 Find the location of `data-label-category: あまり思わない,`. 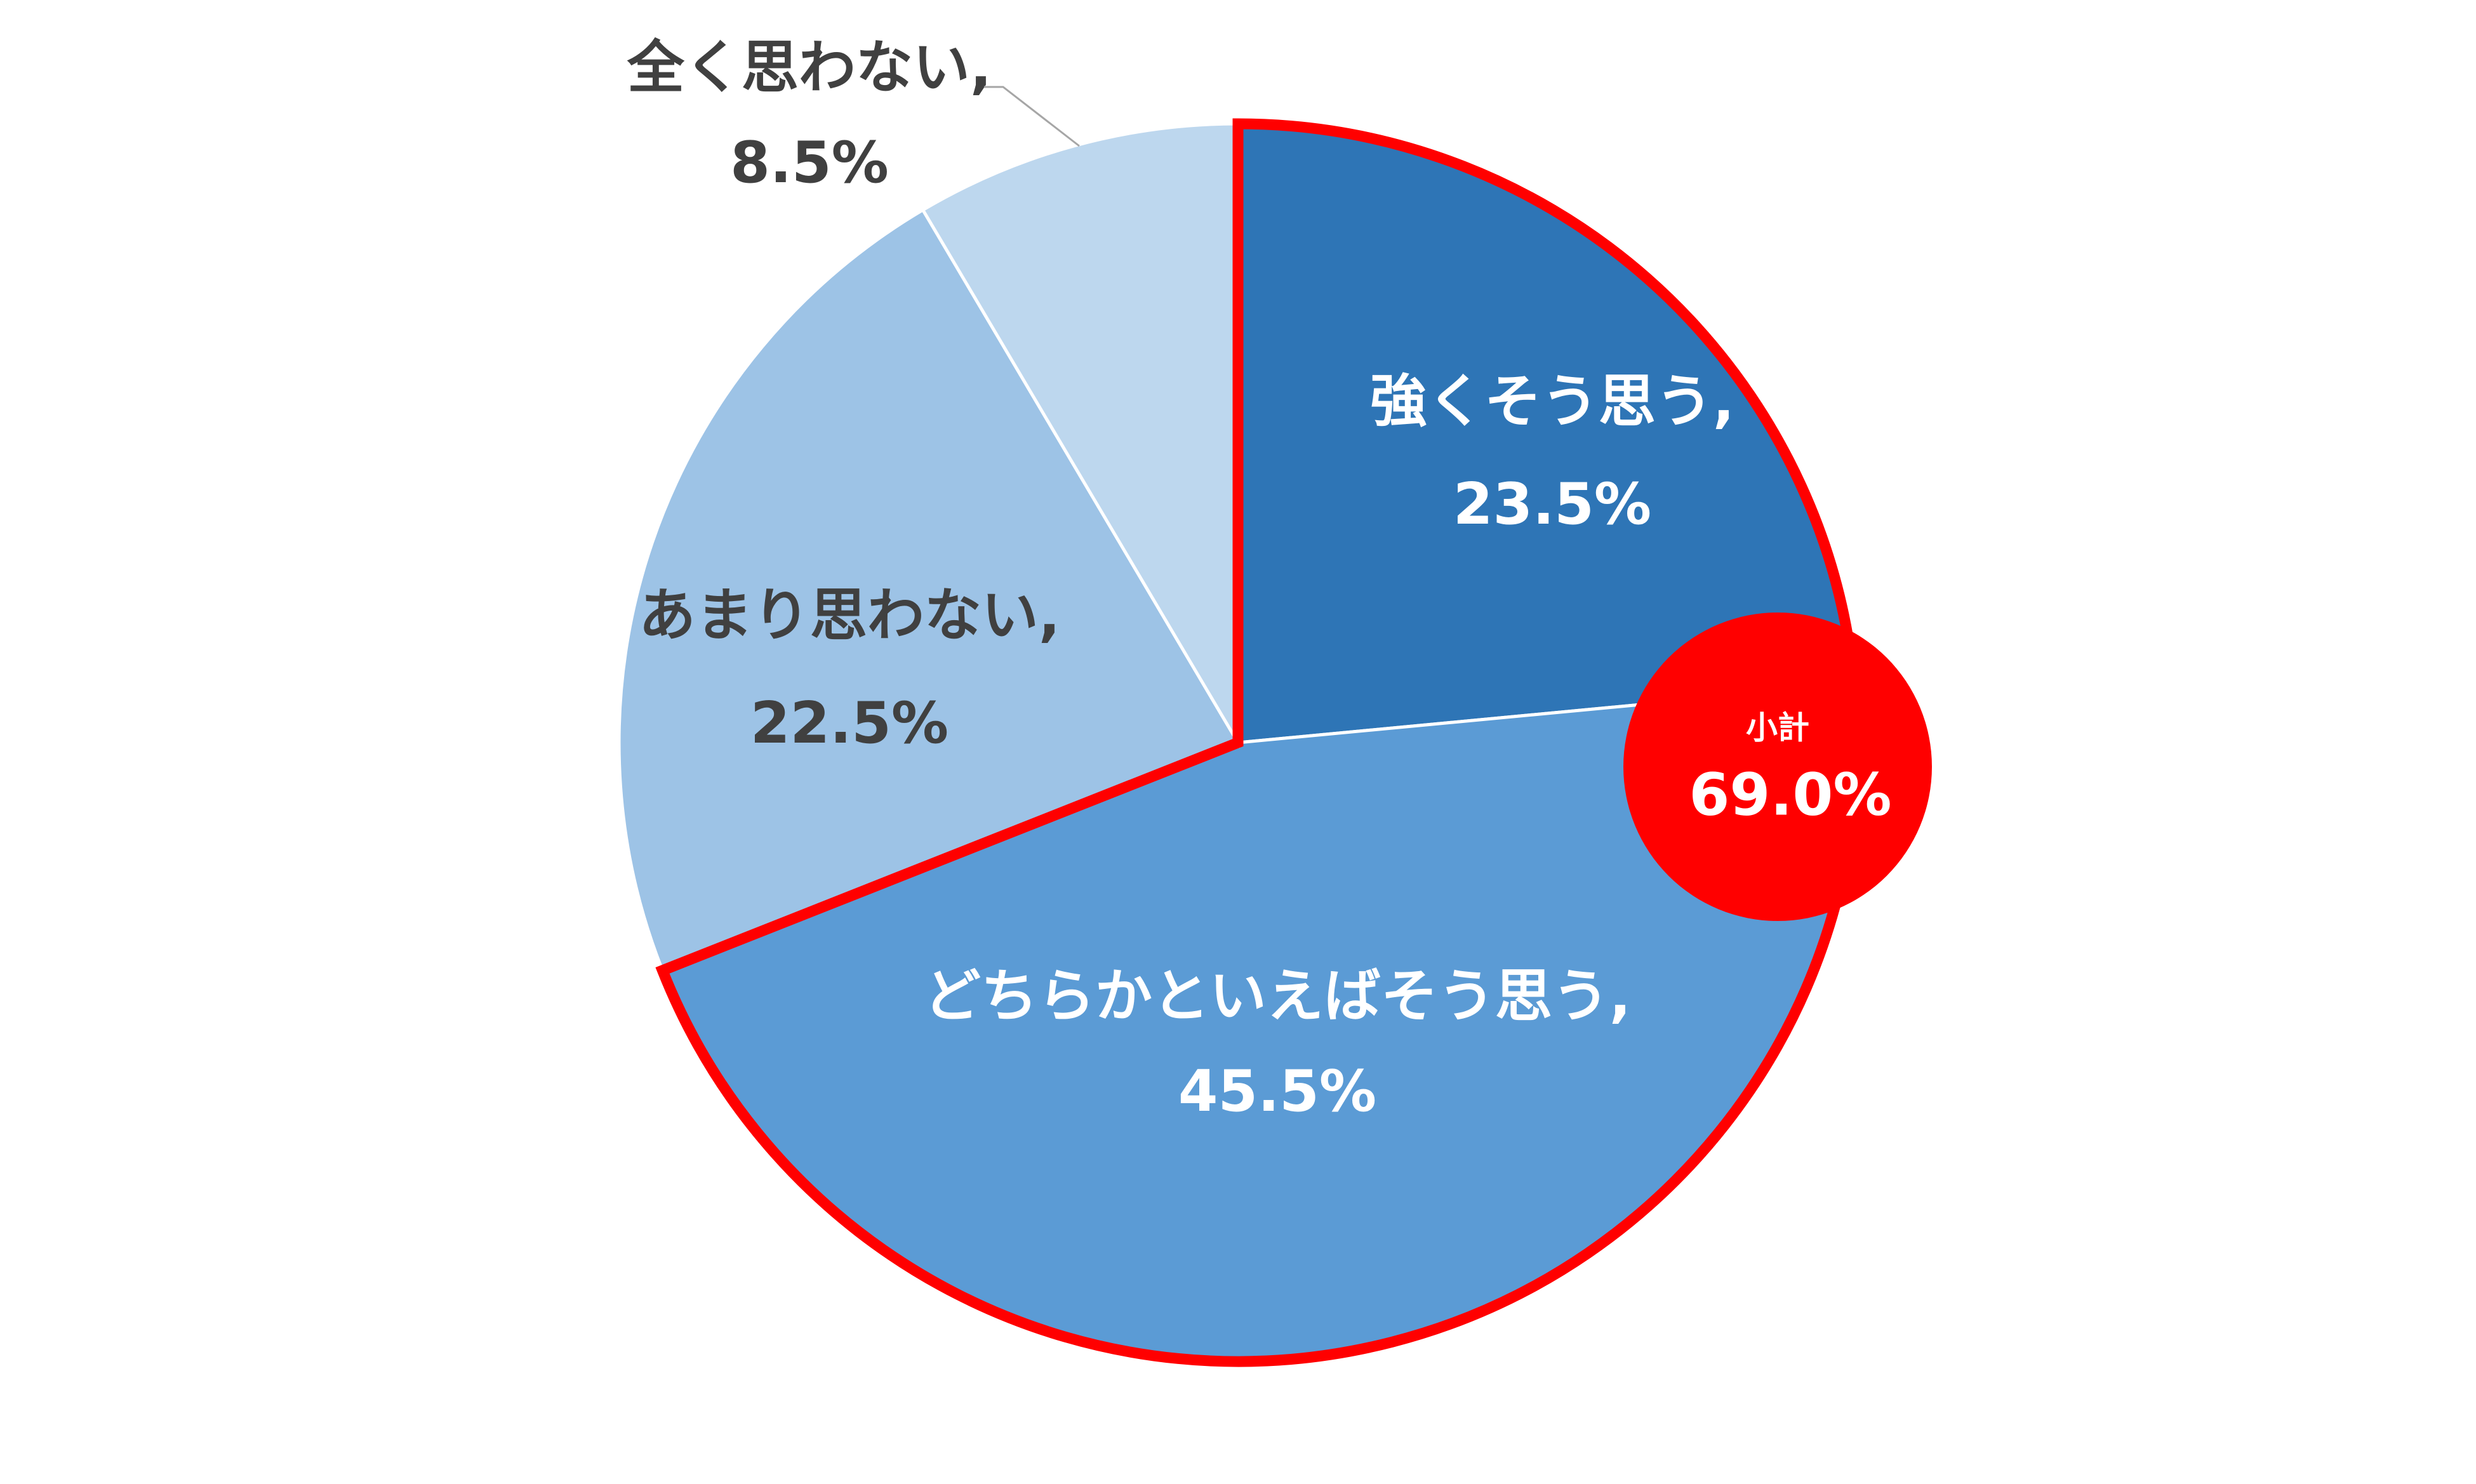

data-label-category: あまり思わない, is located at coordinates (849, 615).